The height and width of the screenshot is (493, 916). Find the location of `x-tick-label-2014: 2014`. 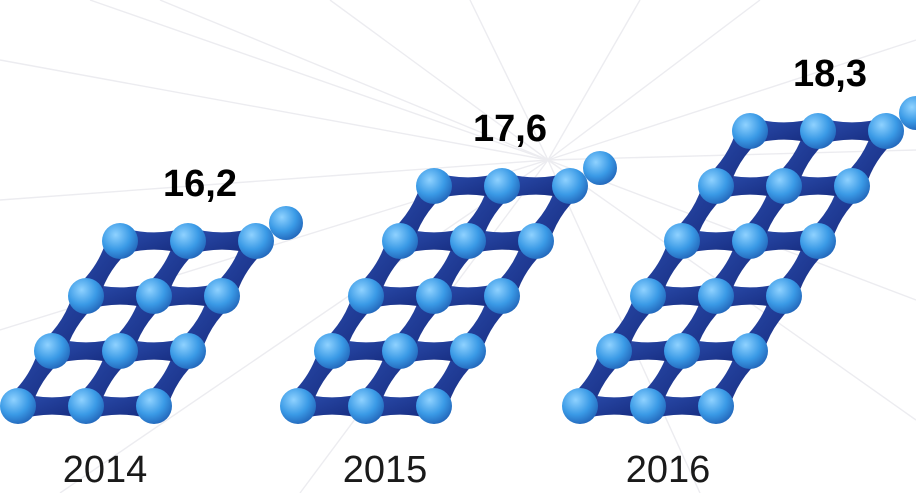

x-tick-label-2014: 2014 is located at coordinates (105, 470).